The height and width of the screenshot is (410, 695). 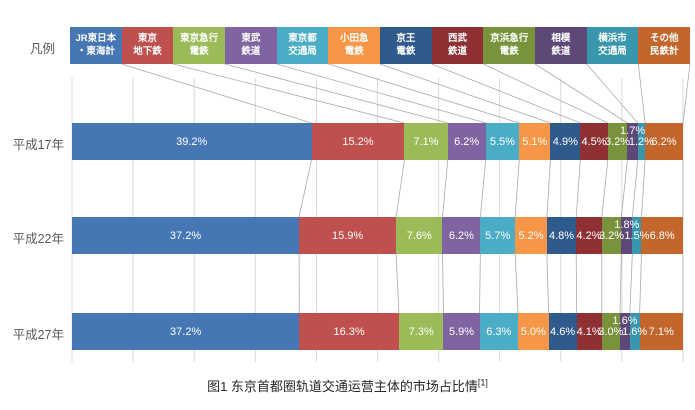 I want to click on bar-segment-yokohama-city: 1.6%, so click(x=634, y=331).